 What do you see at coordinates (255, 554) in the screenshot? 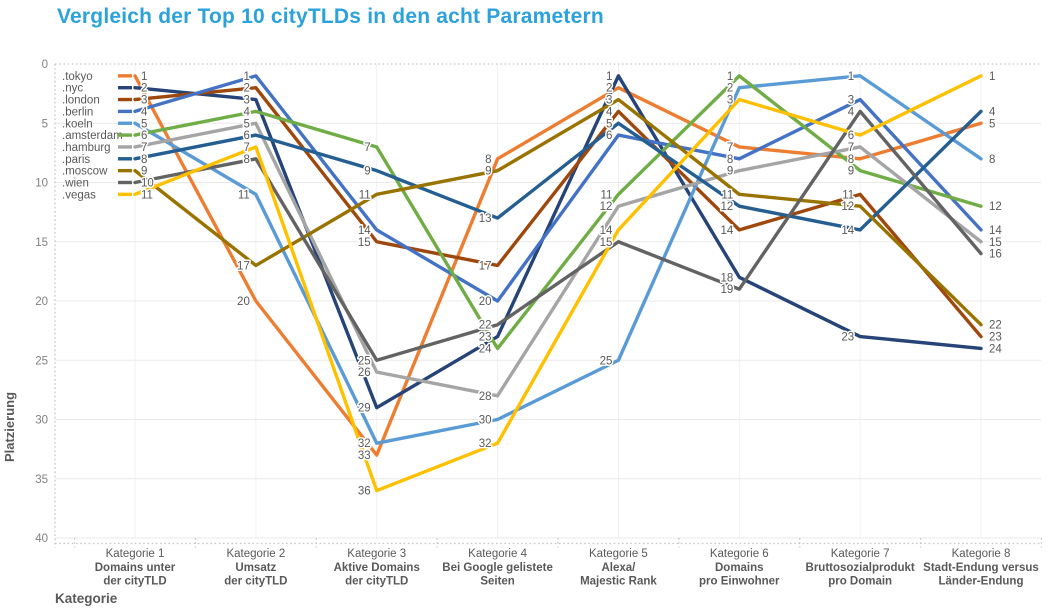
I see `x-category-label: Kategorie 2` at bounding box center [255, 554].